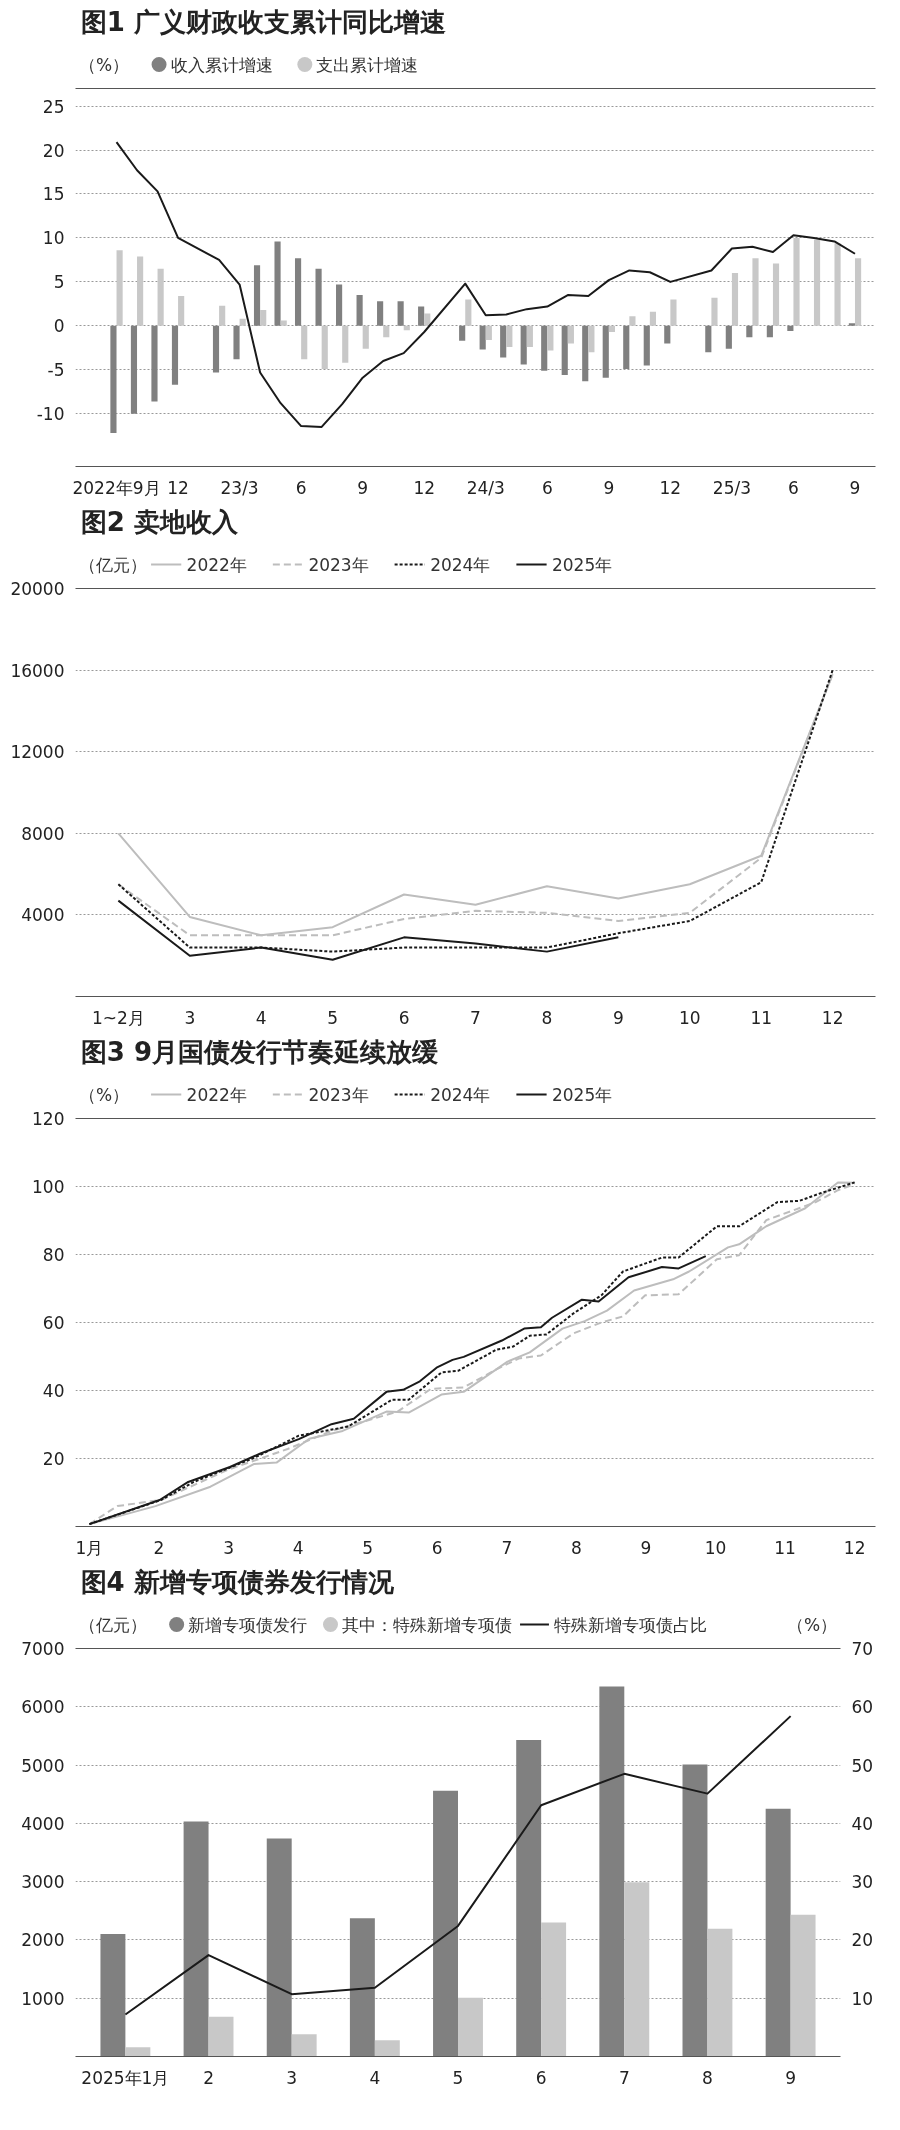 This screenshot has width=900, height=2130. What do you see at coordinates (37, 752) in the screenshot?
I see `y-tick-label: 12000` at bounding box center [37, 752].